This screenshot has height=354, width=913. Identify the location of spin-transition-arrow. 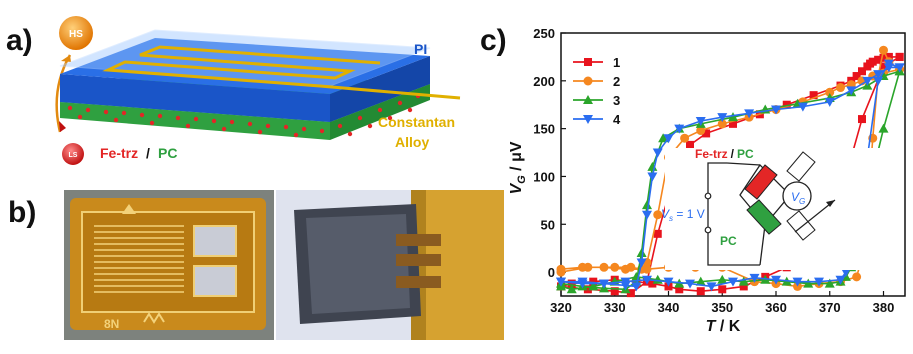
(63, 93).